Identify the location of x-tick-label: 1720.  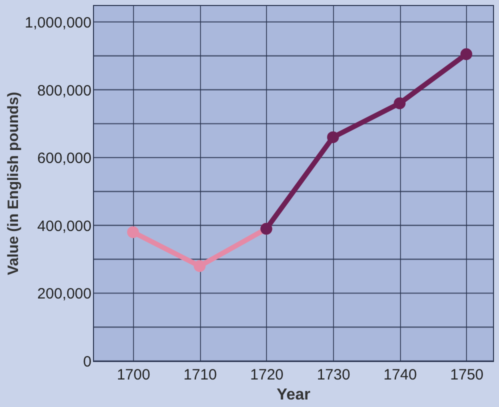
(267, 375).